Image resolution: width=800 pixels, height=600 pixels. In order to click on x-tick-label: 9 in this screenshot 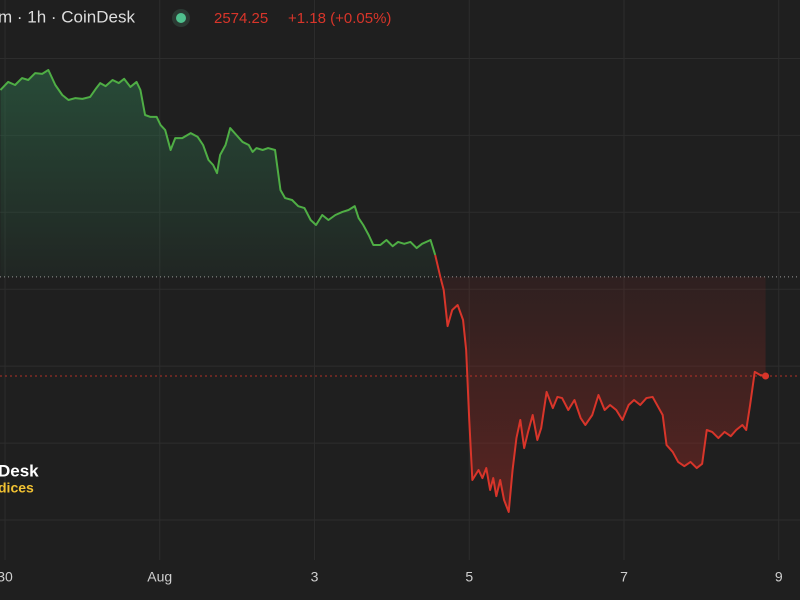, I will do `click(779, 577)`.